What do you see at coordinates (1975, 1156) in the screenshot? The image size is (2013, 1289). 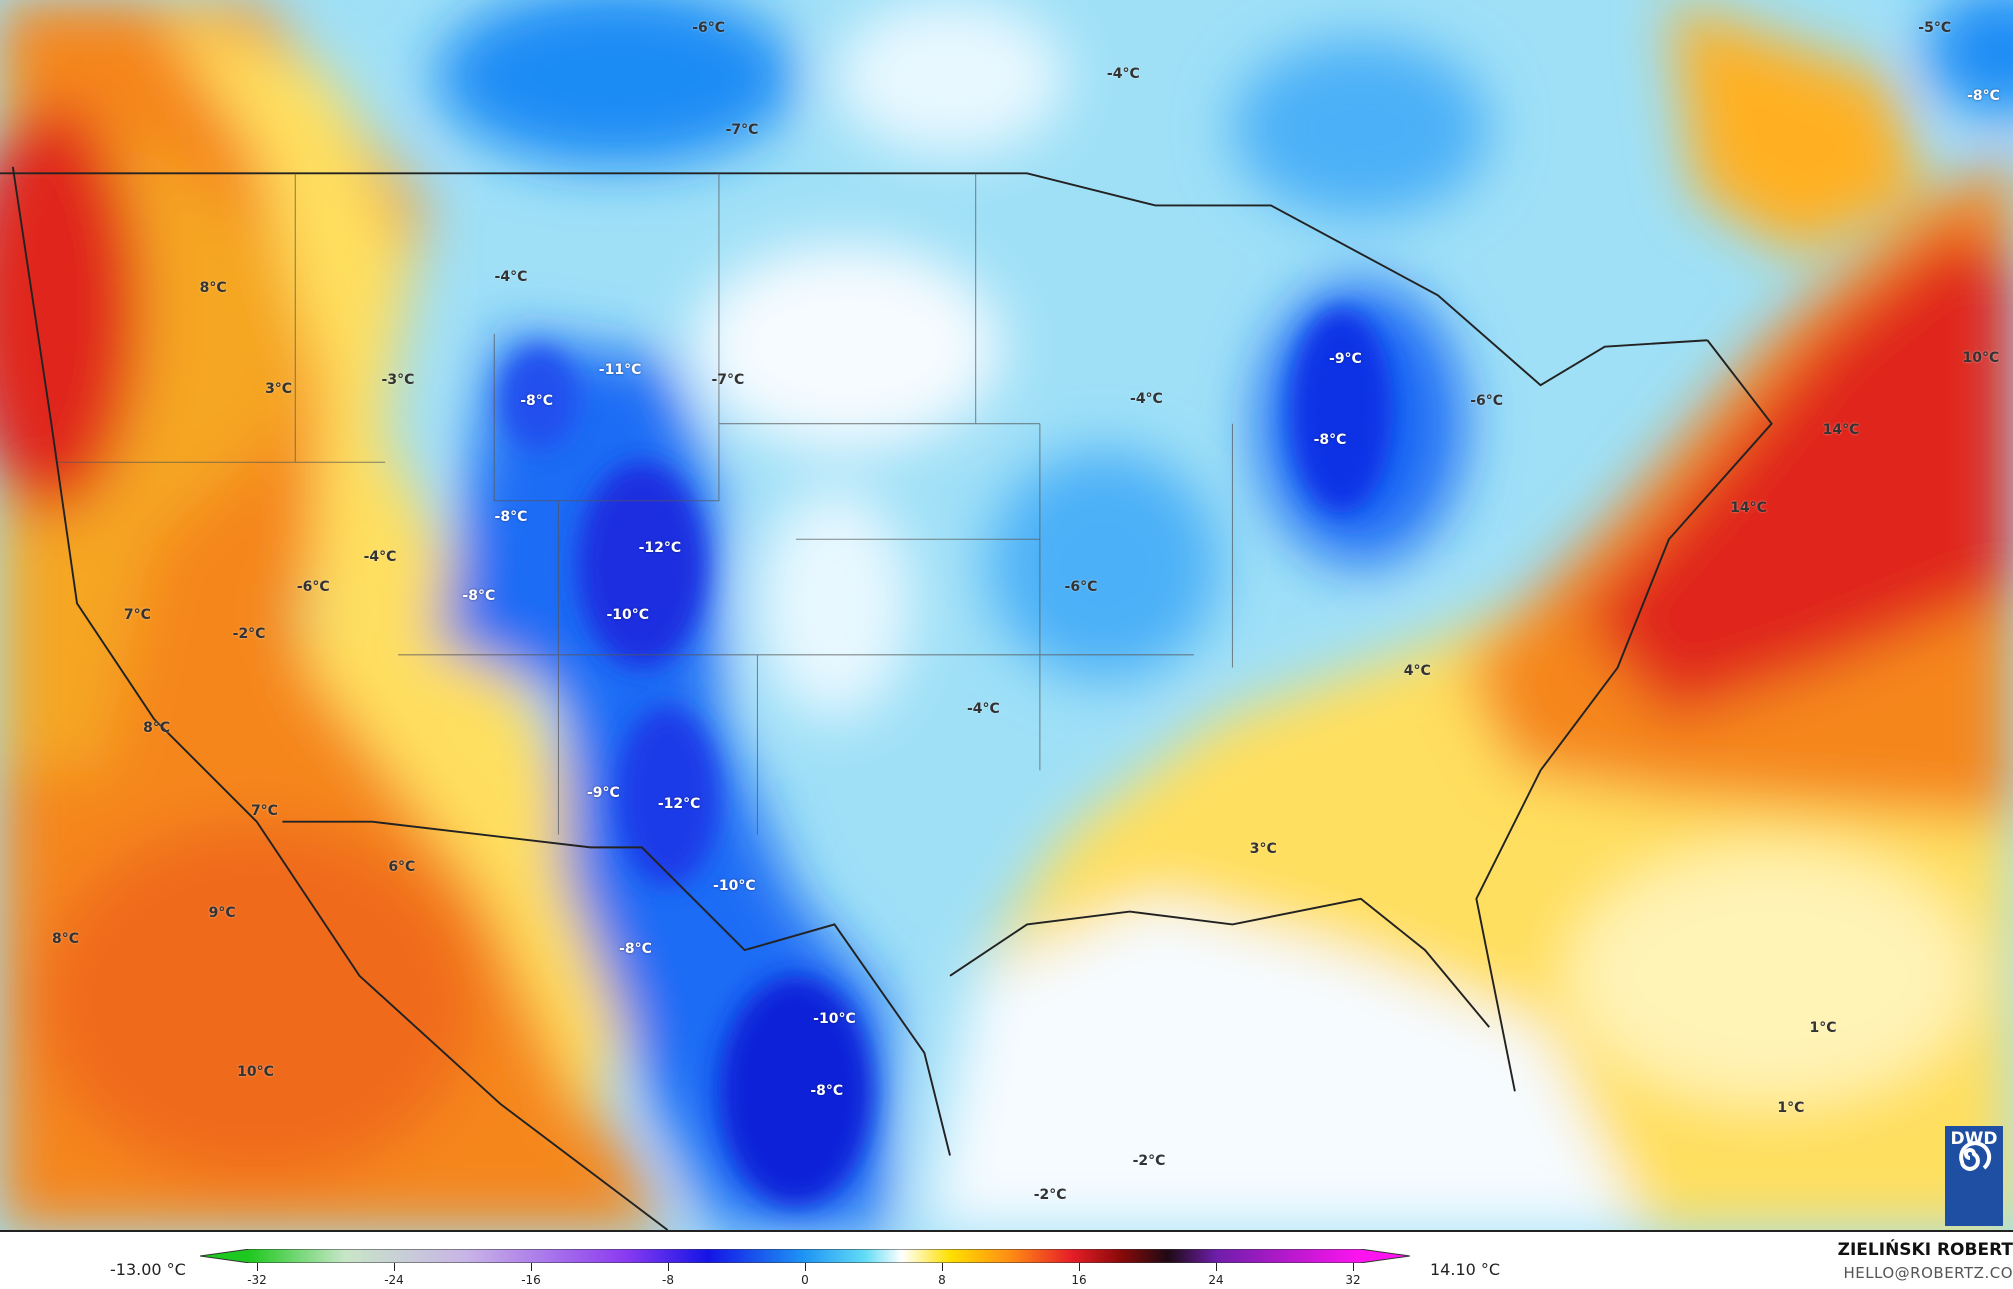 I see `spiral-icon` at bounding box center [1975, 1156].